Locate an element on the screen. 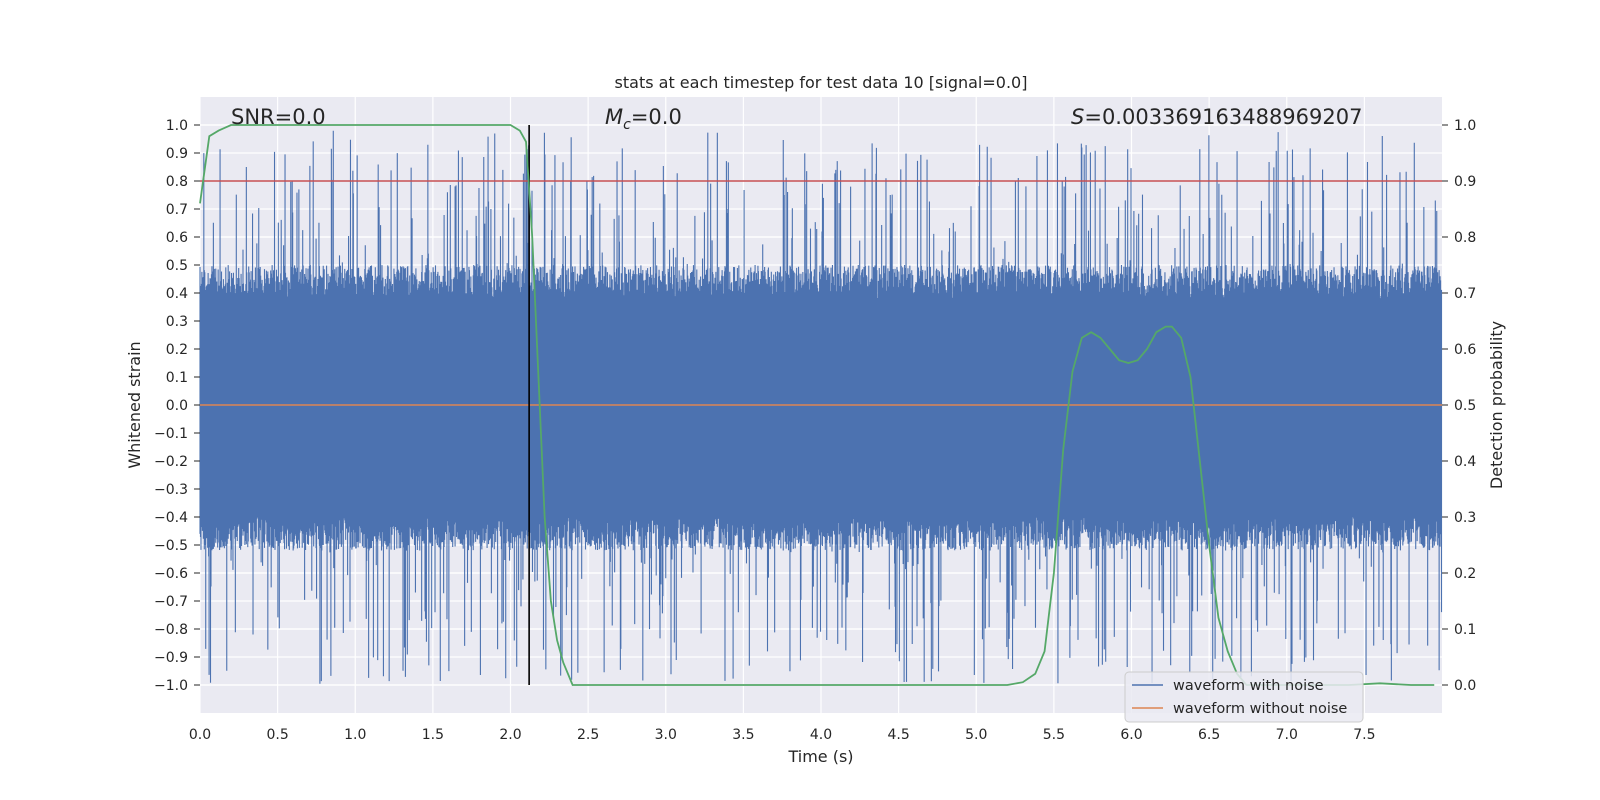 This screenshot has height=800, width=1600. legend-label-clean: waveform without noise is located at coordinates (1260, 709).